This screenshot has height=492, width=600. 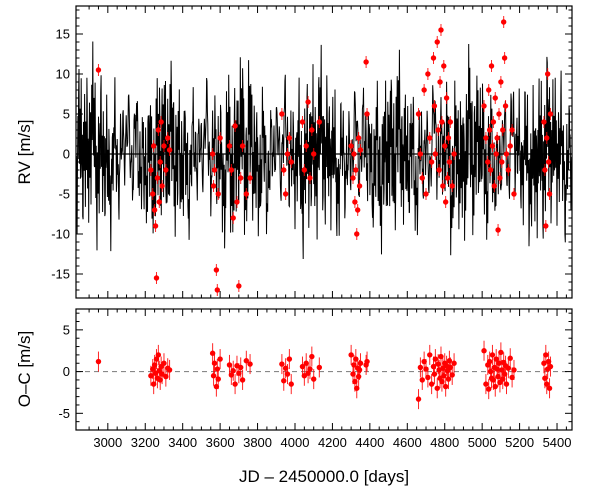 I want to click on x-tick-label: 4200, so click(x=332, y=442).